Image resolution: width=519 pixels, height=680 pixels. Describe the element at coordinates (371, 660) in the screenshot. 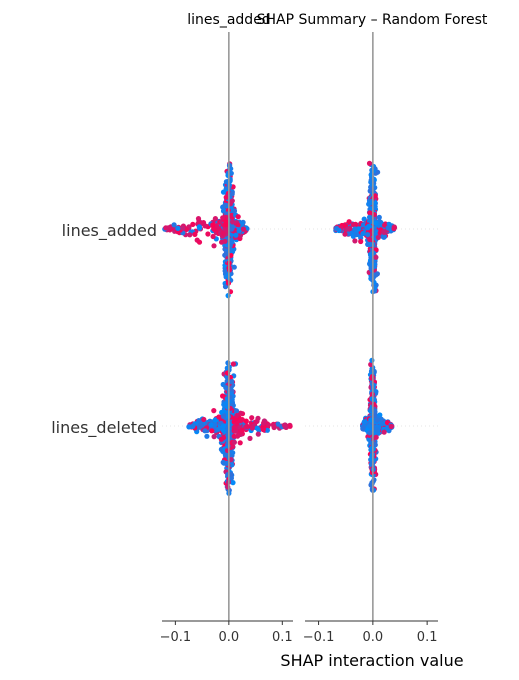

I see `x-axis-label: SHAP interaction value` at that location.